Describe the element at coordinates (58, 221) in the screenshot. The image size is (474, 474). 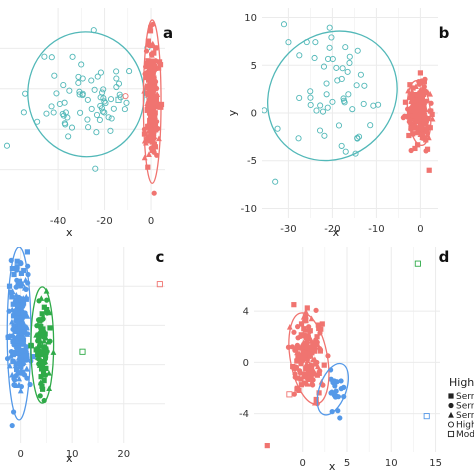
I see `x-tick-label: -40` at that location.